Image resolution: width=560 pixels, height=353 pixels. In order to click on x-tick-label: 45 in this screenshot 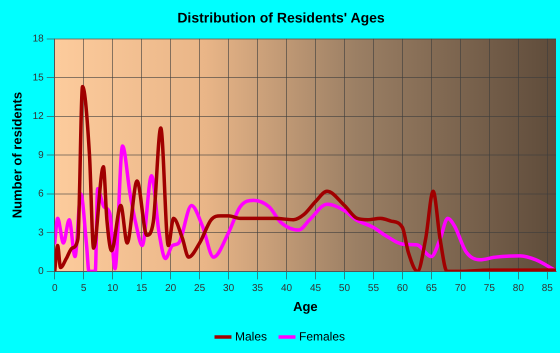, I will do `click(316, 288)`.